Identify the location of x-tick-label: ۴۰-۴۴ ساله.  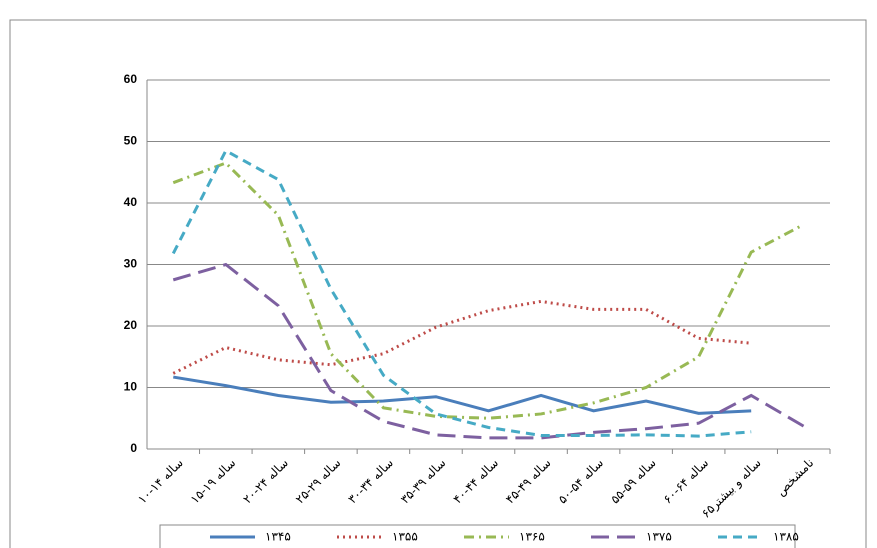
(475, 481).